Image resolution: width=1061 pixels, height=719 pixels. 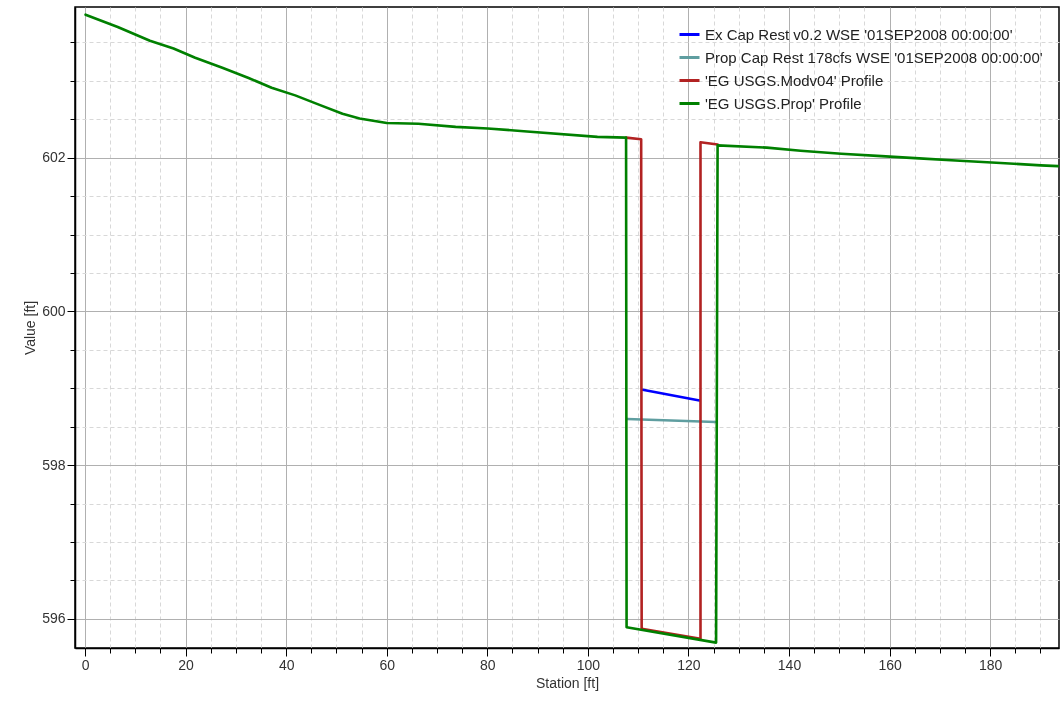 I want to click on x-tick-label: 180, so click(x=990, y=664).